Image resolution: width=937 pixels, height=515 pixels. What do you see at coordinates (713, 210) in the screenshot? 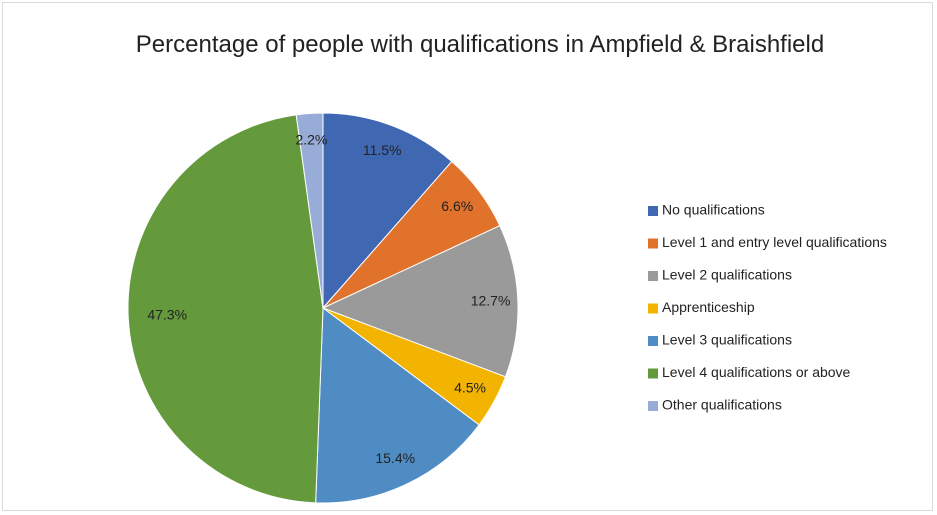
I see `legend-label: No qualifications` at bounding box center [713, 210].